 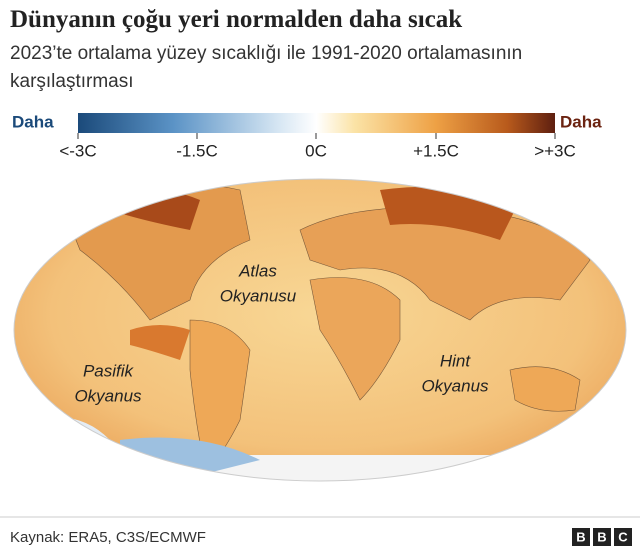 I want to click on color-bar, so click(x=316, y=123).